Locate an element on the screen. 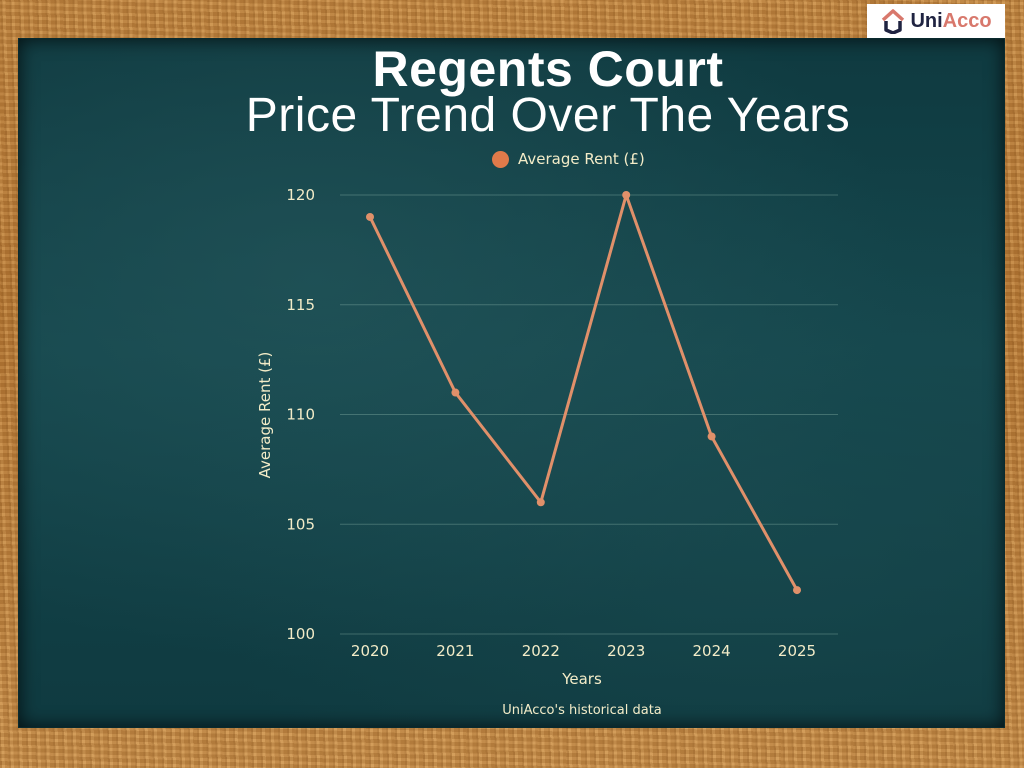  x-tick-label: 2025 is located at coordinates (797, 651).